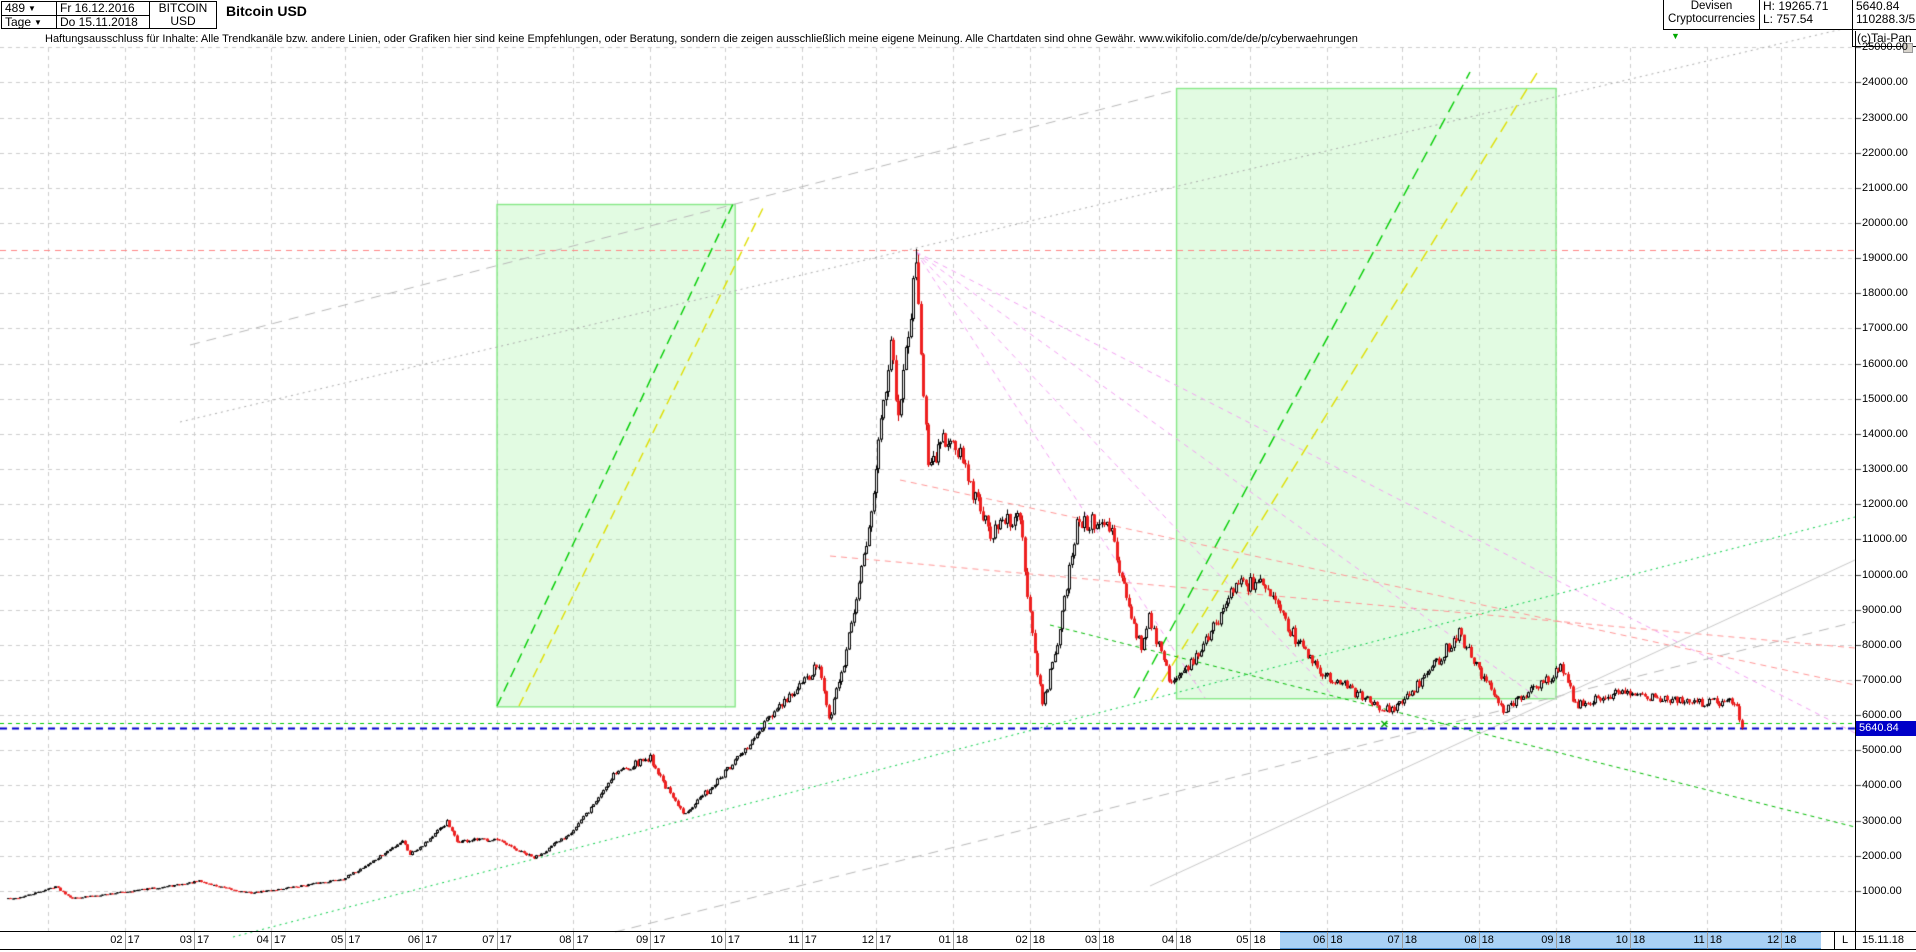  I want to click on date-to-field: Do 15.11.2018, so click(103, 22).